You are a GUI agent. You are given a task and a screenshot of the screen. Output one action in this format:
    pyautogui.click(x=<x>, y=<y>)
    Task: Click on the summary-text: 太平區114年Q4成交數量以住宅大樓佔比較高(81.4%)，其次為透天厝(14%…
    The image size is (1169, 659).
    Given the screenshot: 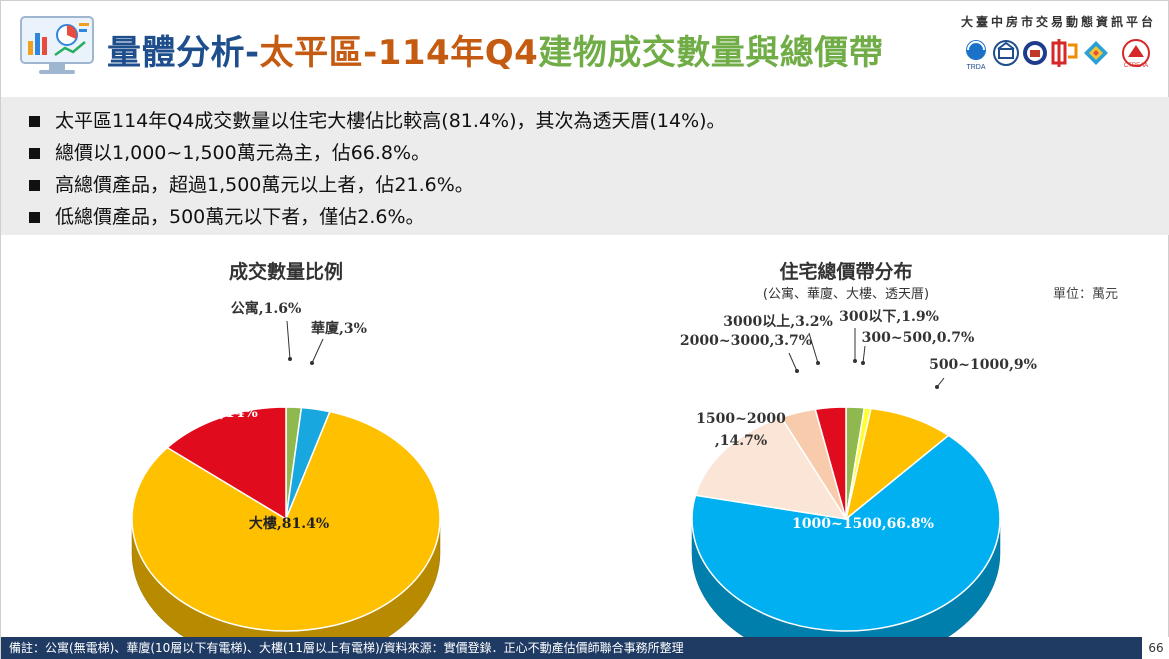 What is the action you would take?
    pyautogui.click(x=390, y=121)
    